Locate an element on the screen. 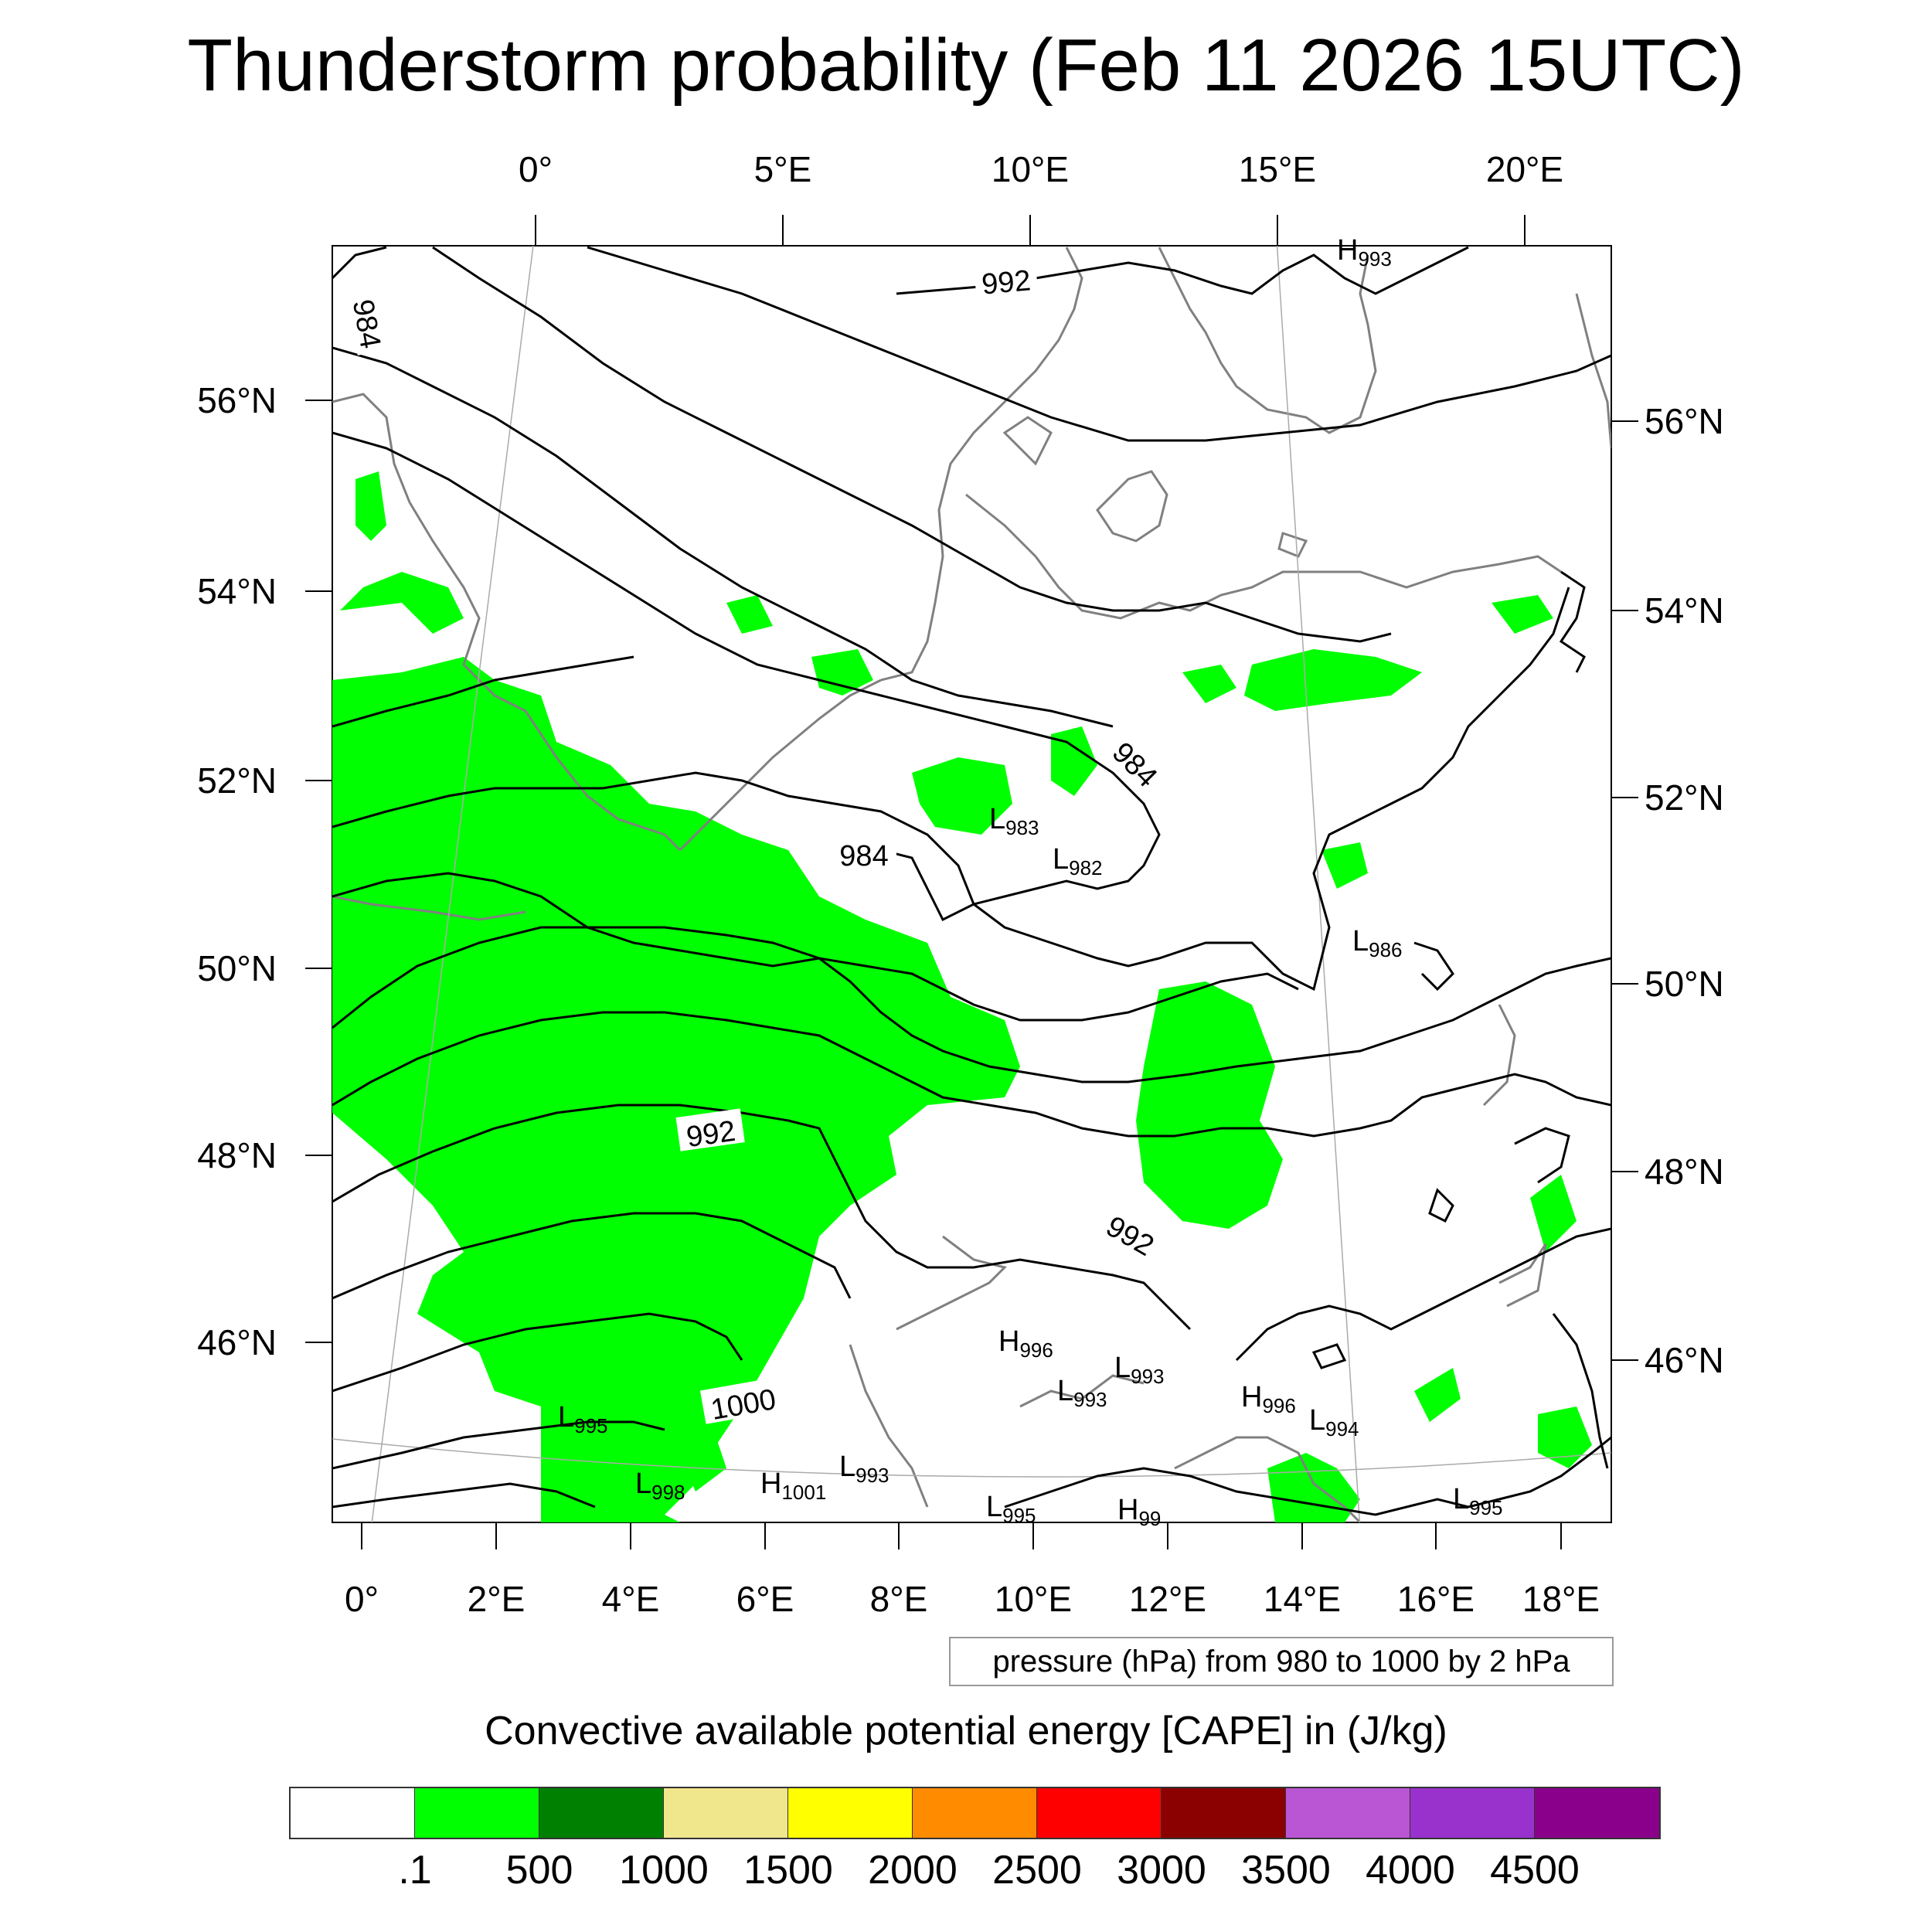  colorbar is located at coordinates (975, 1813).